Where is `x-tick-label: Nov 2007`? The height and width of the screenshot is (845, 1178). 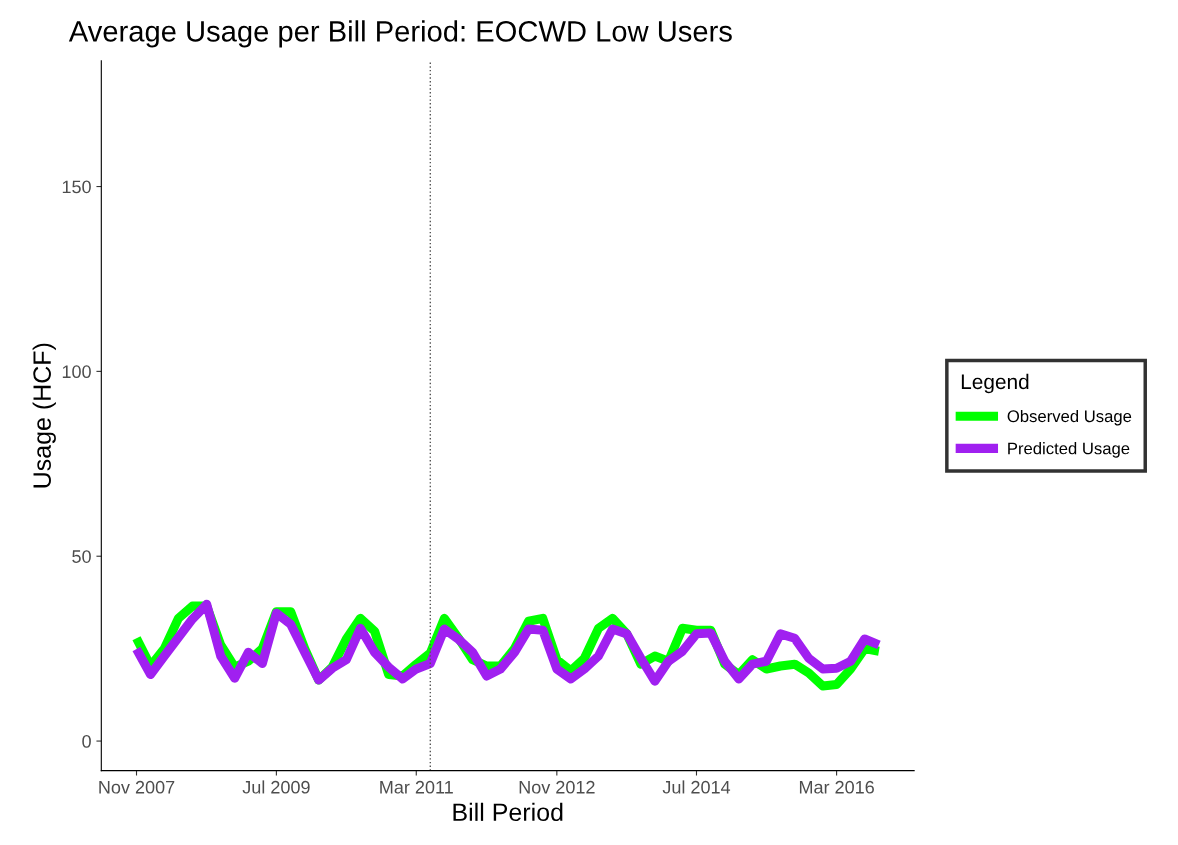 x-tick-label: Nov 2007 is located at coordinates (137, 787).